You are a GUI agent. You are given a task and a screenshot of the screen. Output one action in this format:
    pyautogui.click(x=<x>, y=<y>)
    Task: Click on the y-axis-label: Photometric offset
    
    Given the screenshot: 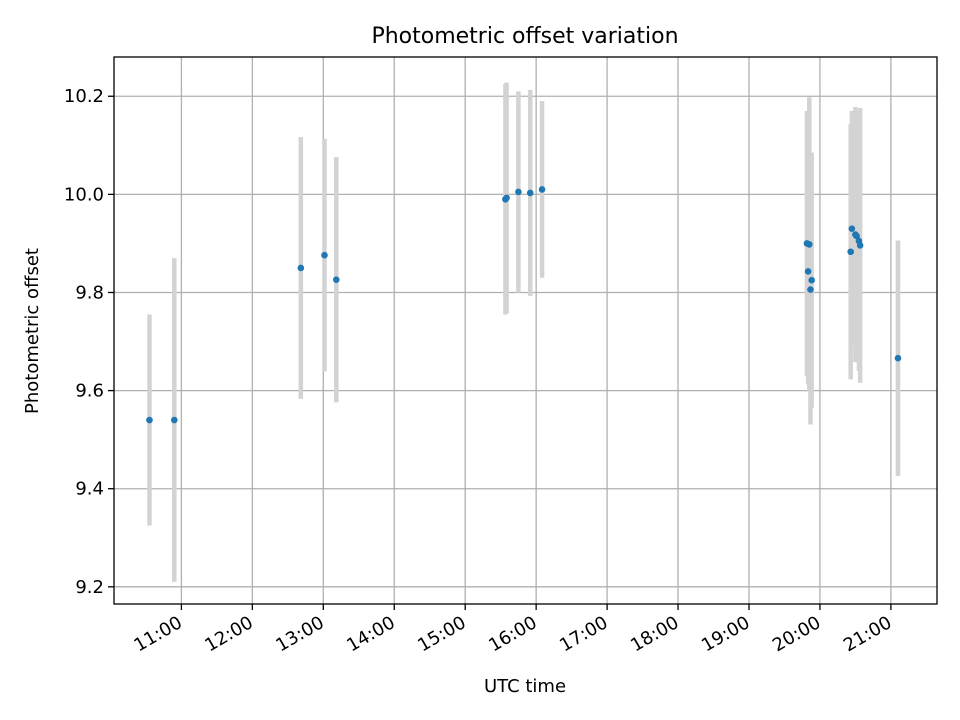 What is the action you would take?
    pyautogui.click(x=32, y=331)
    